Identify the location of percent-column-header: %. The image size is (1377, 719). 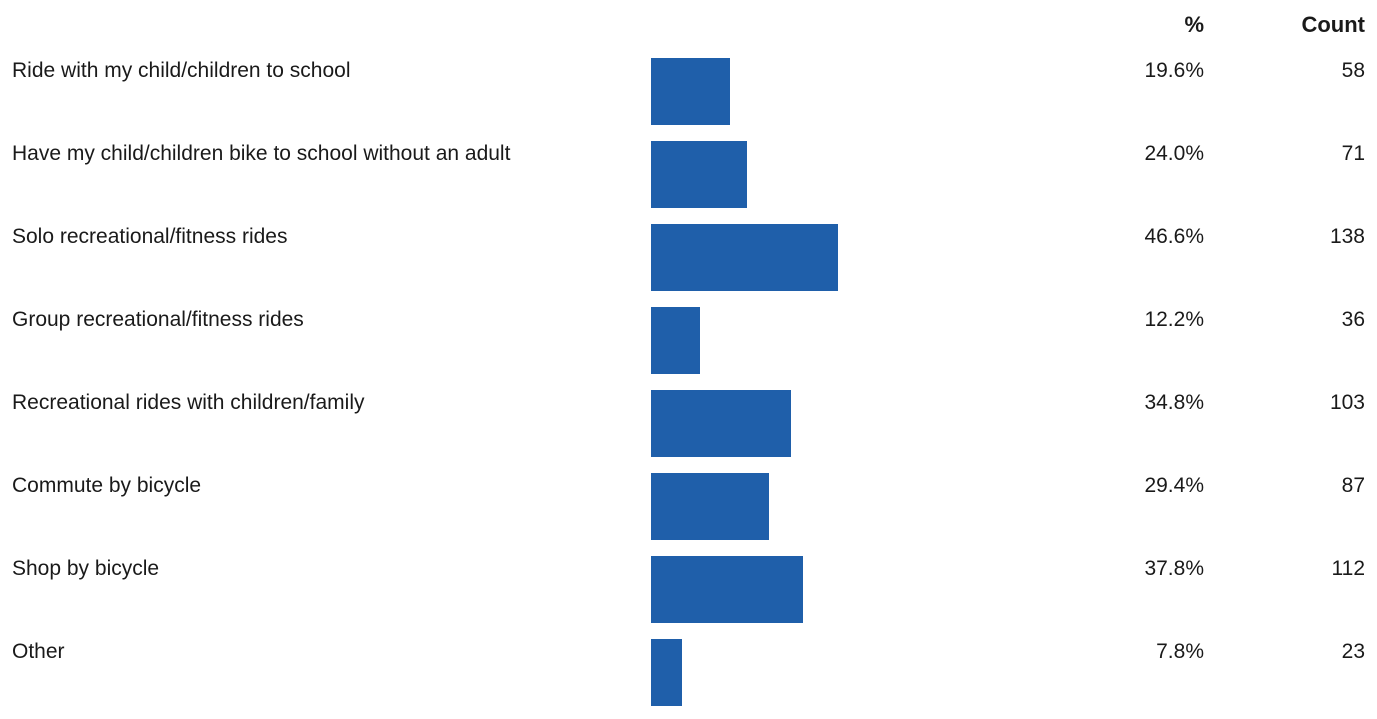
(1194, 24).